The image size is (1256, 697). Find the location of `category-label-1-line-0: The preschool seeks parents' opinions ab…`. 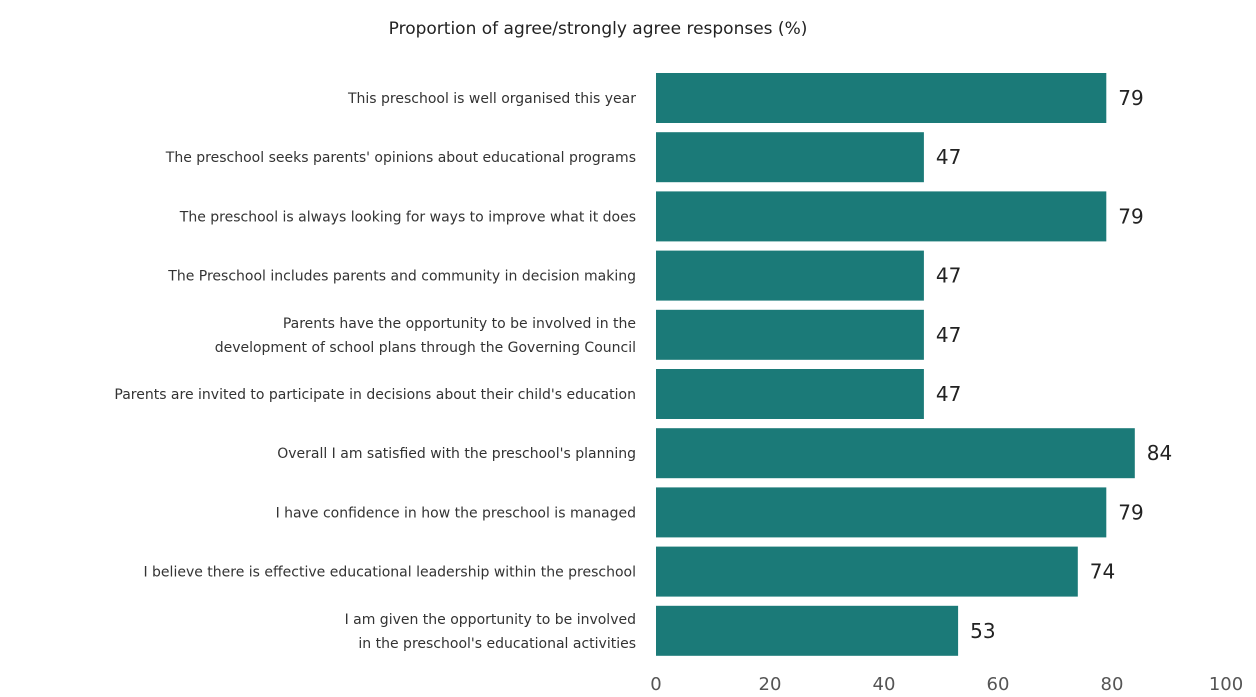

category-label-1-line-0: The preschool seeks parents' opinions ab… is located at coordinates (400, 158).